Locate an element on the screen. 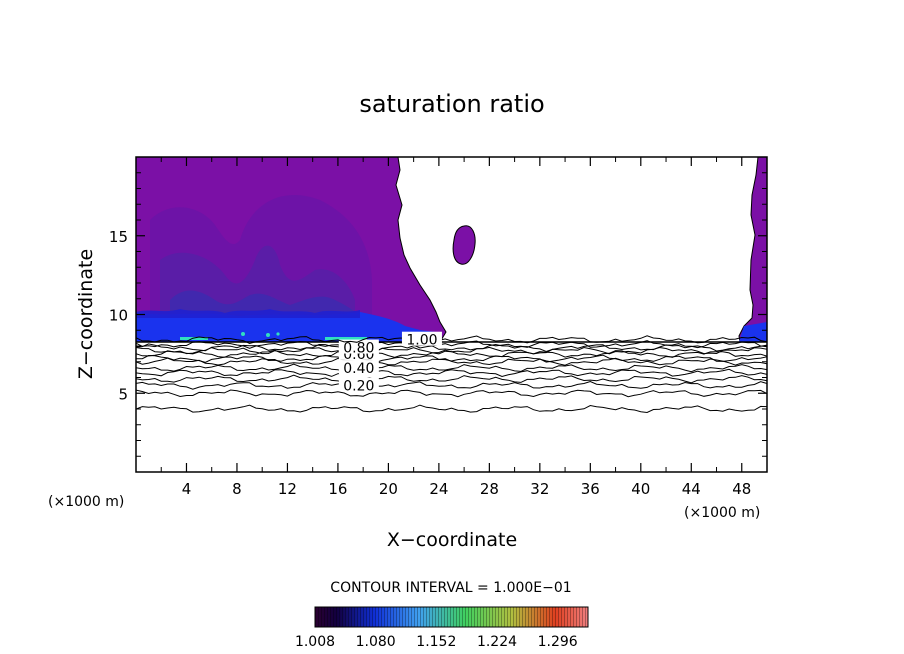 This screenshot has width=904, height=654. contour-lines: 0.200.400.600.80 1.00 is located at coordinates (451, 372).